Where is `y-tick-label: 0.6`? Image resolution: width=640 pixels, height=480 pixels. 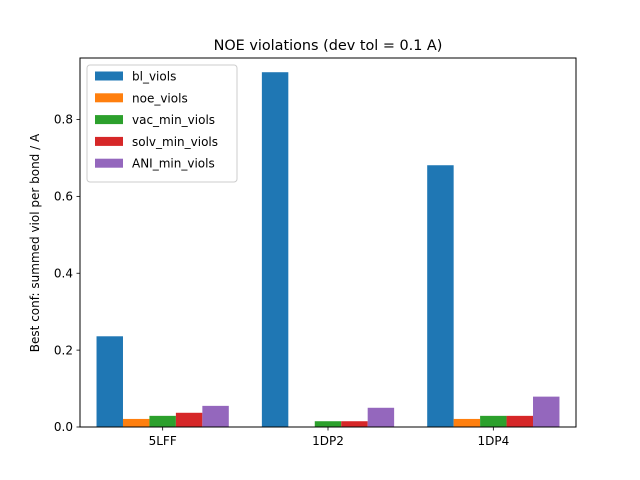 y-tick-label: 0.6 is located at coordinates (63, 197).